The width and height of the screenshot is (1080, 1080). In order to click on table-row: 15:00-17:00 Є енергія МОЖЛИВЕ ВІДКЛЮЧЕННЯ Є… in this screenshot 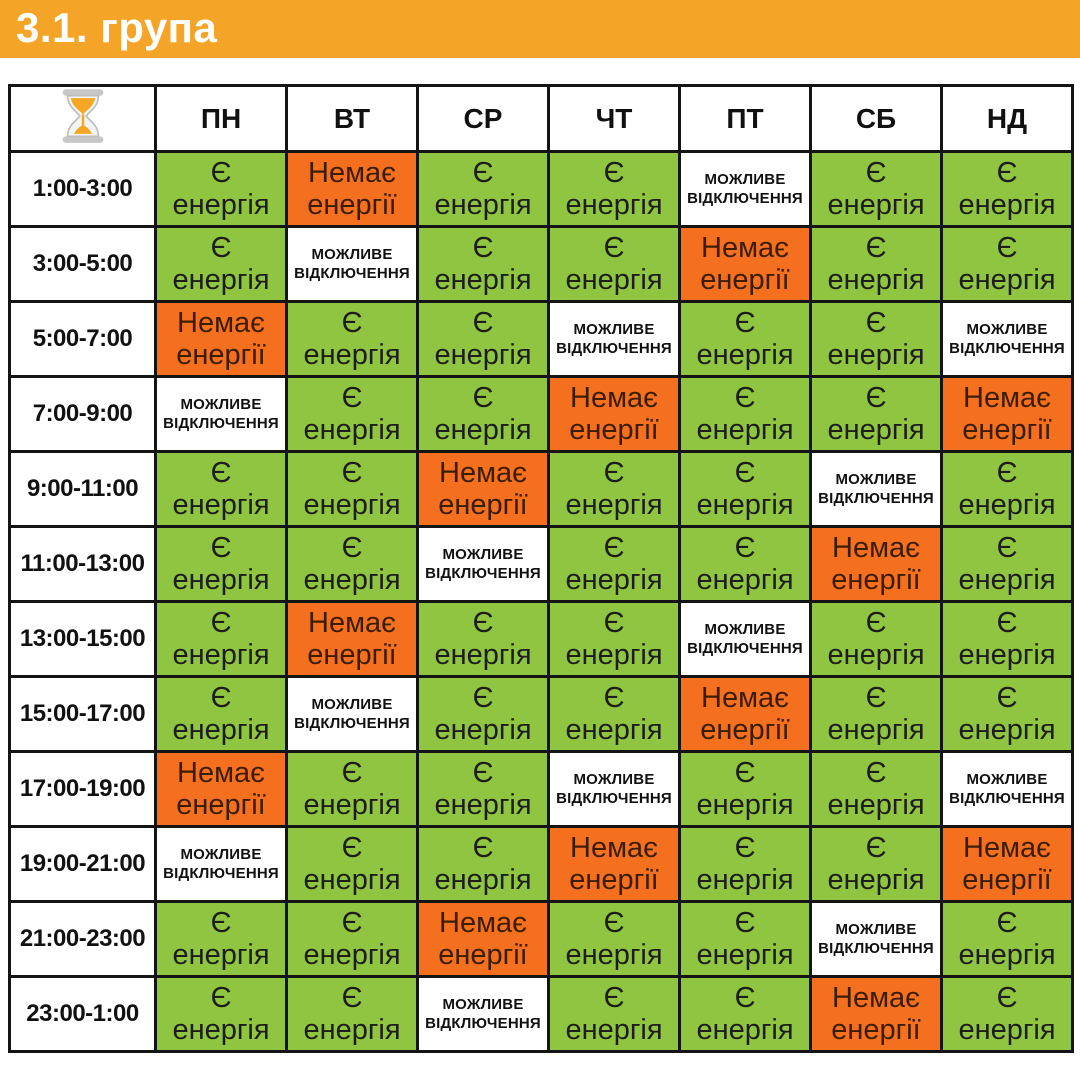, I will do `click(541, 714)`.